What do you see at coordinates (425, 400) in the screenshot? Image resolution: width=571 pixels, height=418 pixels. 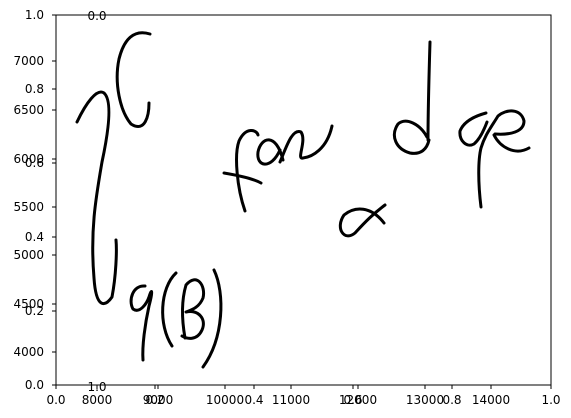 I see `x-inner-tick-label-5: 13000` at bounding box center [425, 400].